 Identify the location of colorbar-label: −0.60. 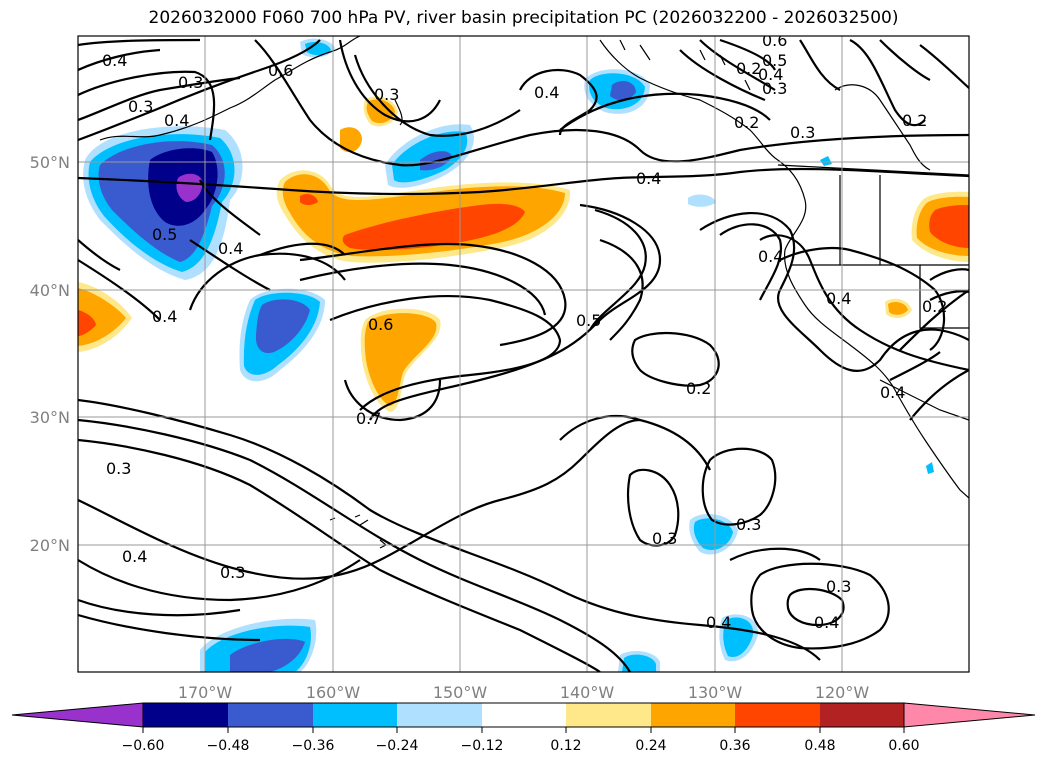
(143, 746).